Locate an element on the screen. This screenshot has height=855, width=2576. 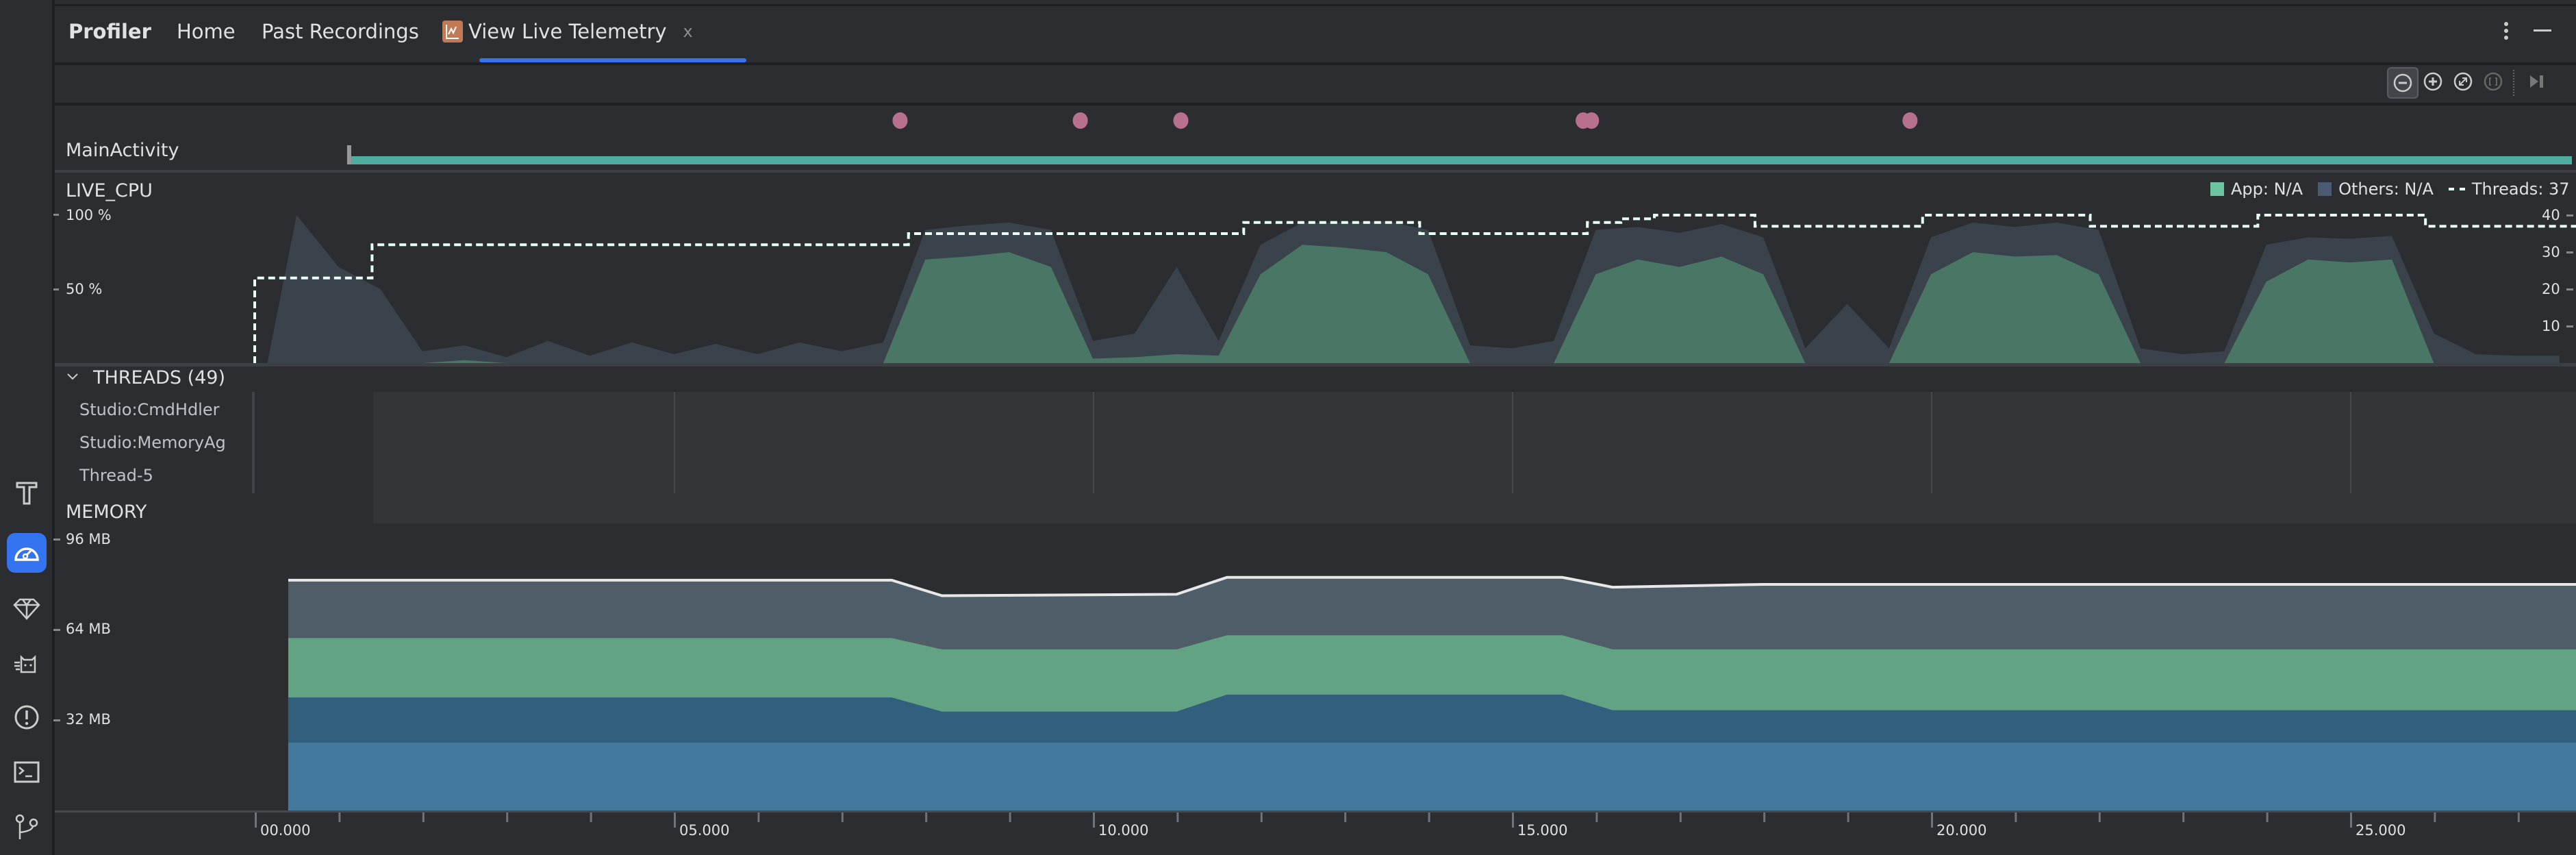
thread-row-label: Studio:CmdHdler is located at coordinates (149, 409).